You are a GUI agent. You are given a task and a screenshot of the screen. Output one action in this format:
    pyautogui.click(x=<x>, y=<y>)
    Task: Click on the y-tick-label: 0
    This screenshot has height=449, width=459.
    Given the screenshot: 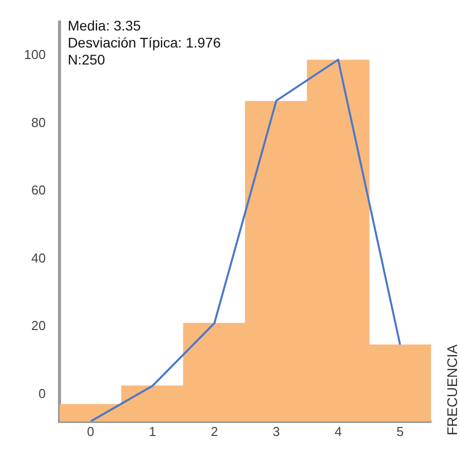 What is the action you would take?
    pyautogui.click(x=42, y=393)
    